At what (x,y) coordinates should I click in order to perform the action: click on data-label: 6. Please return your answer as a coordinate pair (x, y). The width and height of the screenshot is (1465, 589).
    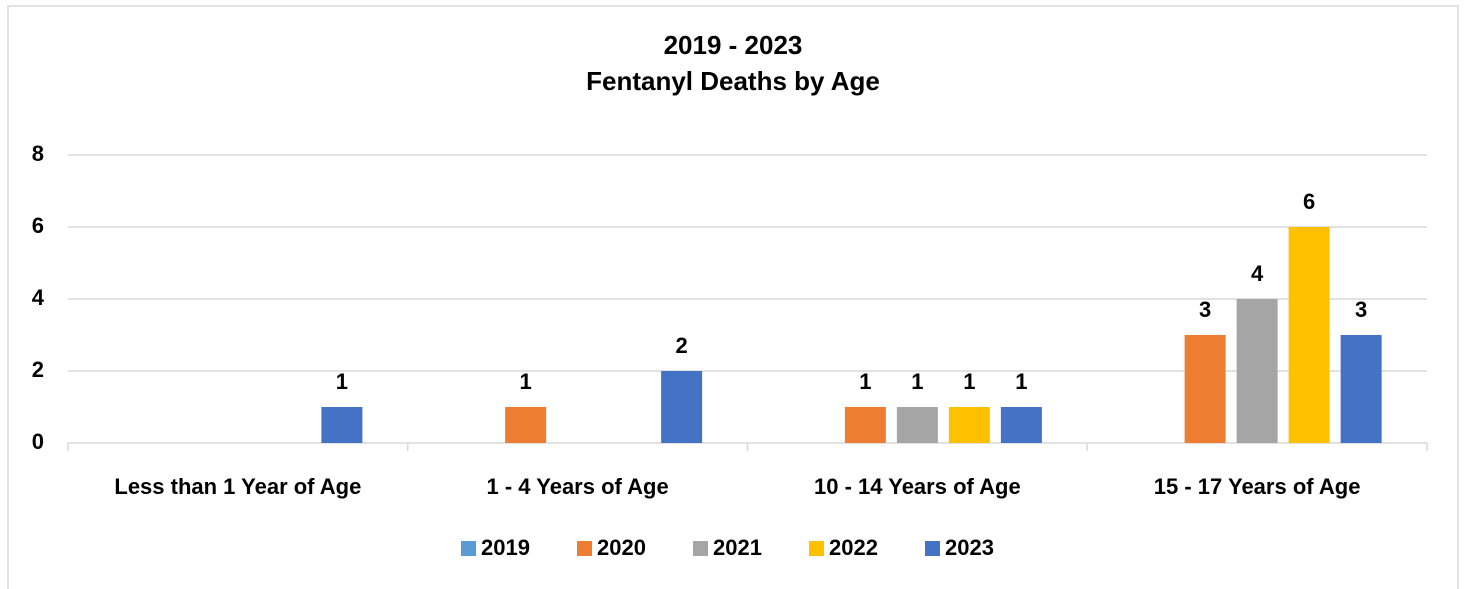
    Looking at the image, I should click on (1309, 201).